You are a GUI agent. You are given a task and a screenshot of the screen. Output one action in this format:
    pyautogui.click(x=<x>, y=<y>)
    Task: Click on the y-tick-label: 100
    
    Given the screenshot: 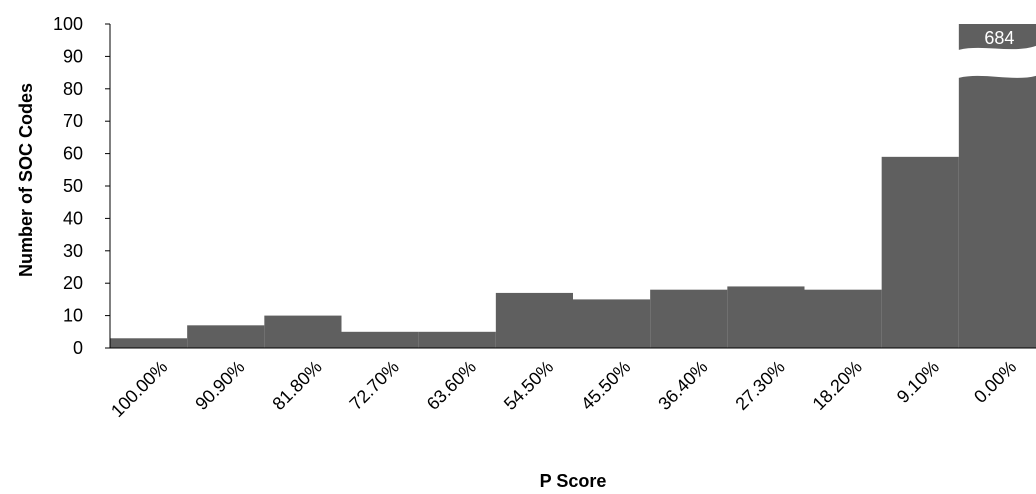 What is the action you would take?
    pyautogui.click(x=68, y=24)
    